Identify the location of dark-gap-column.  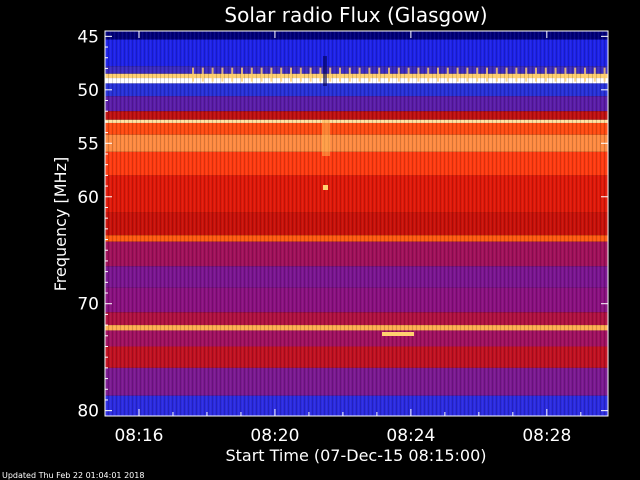
(325, 71).